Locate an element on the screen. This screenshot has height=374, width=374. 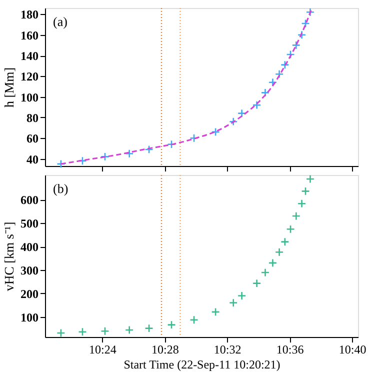
y-tick-label: 60 is located at coordinates (32, 139).